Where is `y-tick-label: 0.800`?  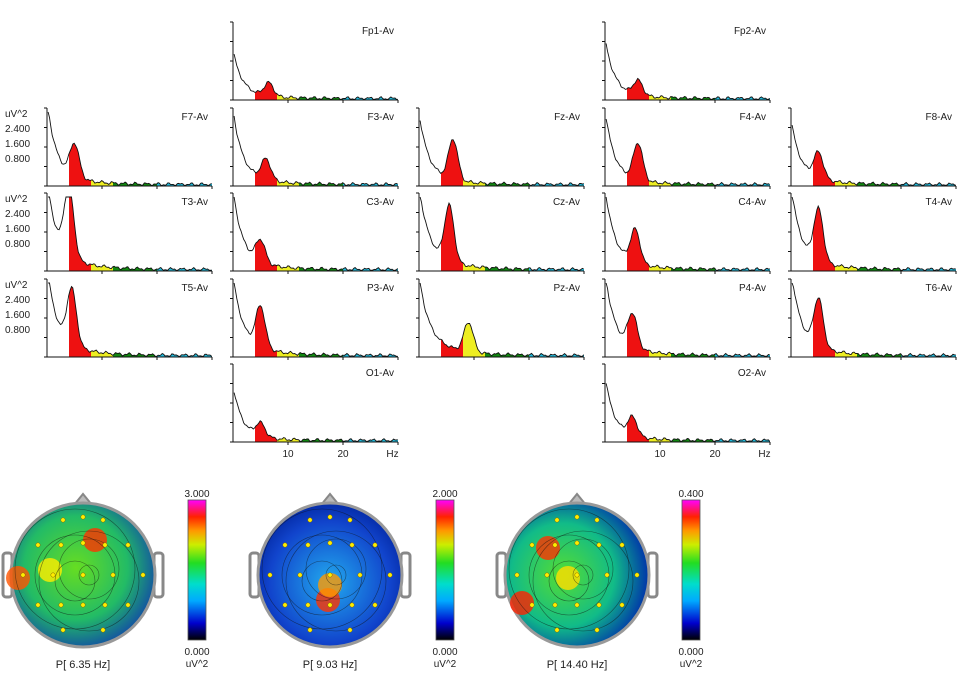 y-tick-label: 0.800 is located at coordinates (17, 244).